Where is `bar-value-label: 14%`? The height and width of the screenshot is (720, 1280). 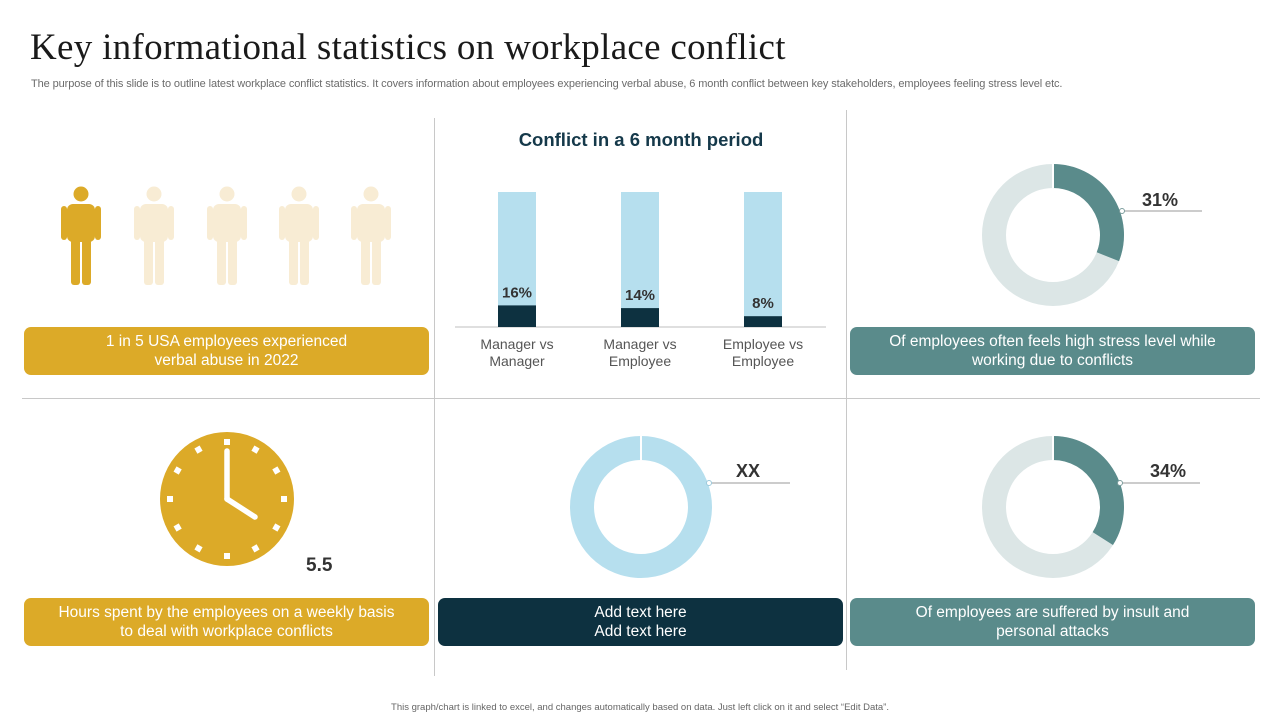
bar-value-label: 14% is located at coordinates (640, 295).